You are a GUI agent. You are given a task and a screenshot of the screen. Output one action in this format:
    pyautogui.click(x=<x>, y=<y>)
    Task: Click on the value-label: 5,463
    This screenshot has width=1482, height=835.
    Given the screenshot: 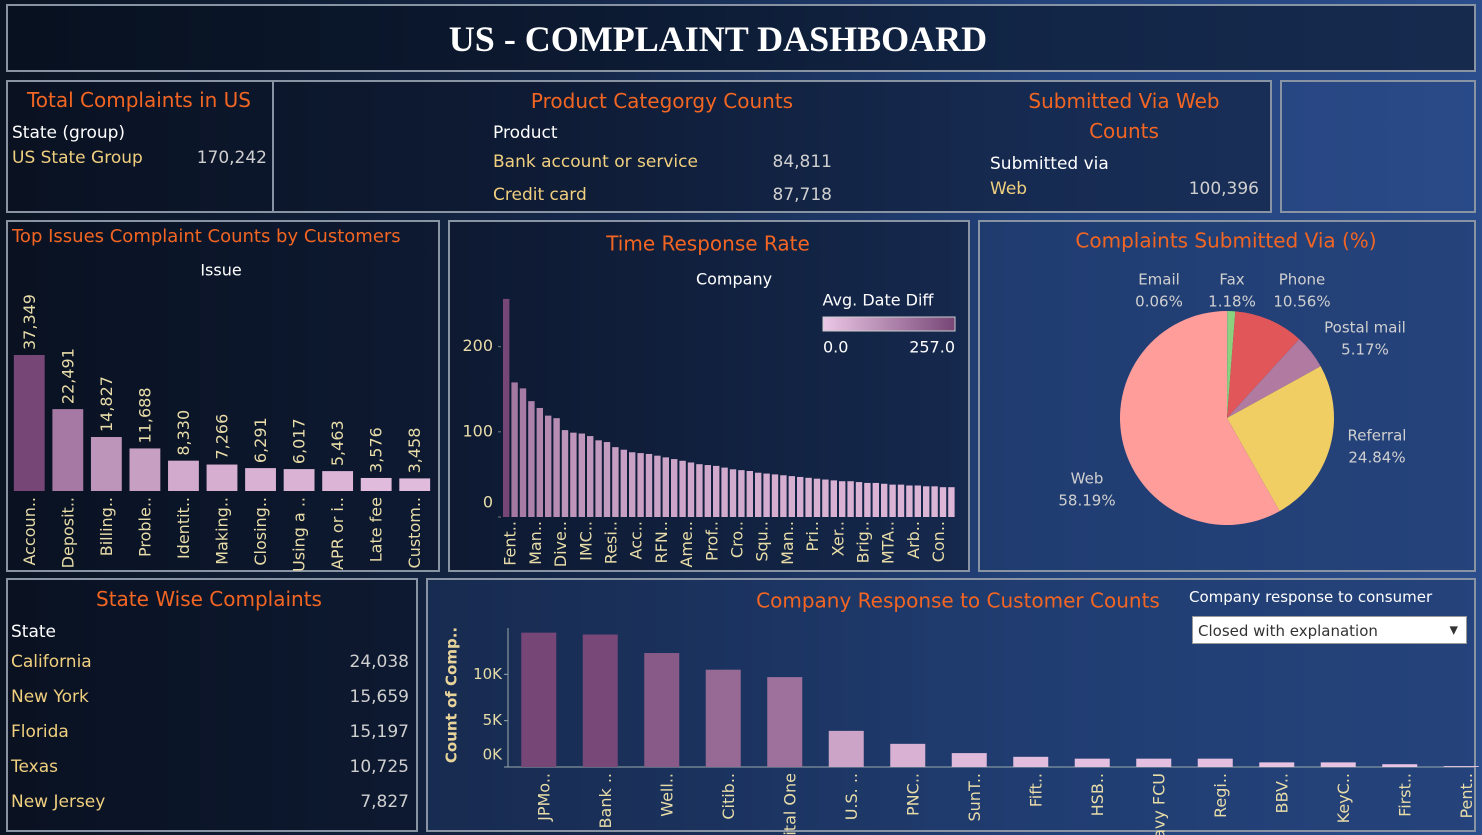 What is the action you would take?
    pyautogui.click(x=337, y=443)
    